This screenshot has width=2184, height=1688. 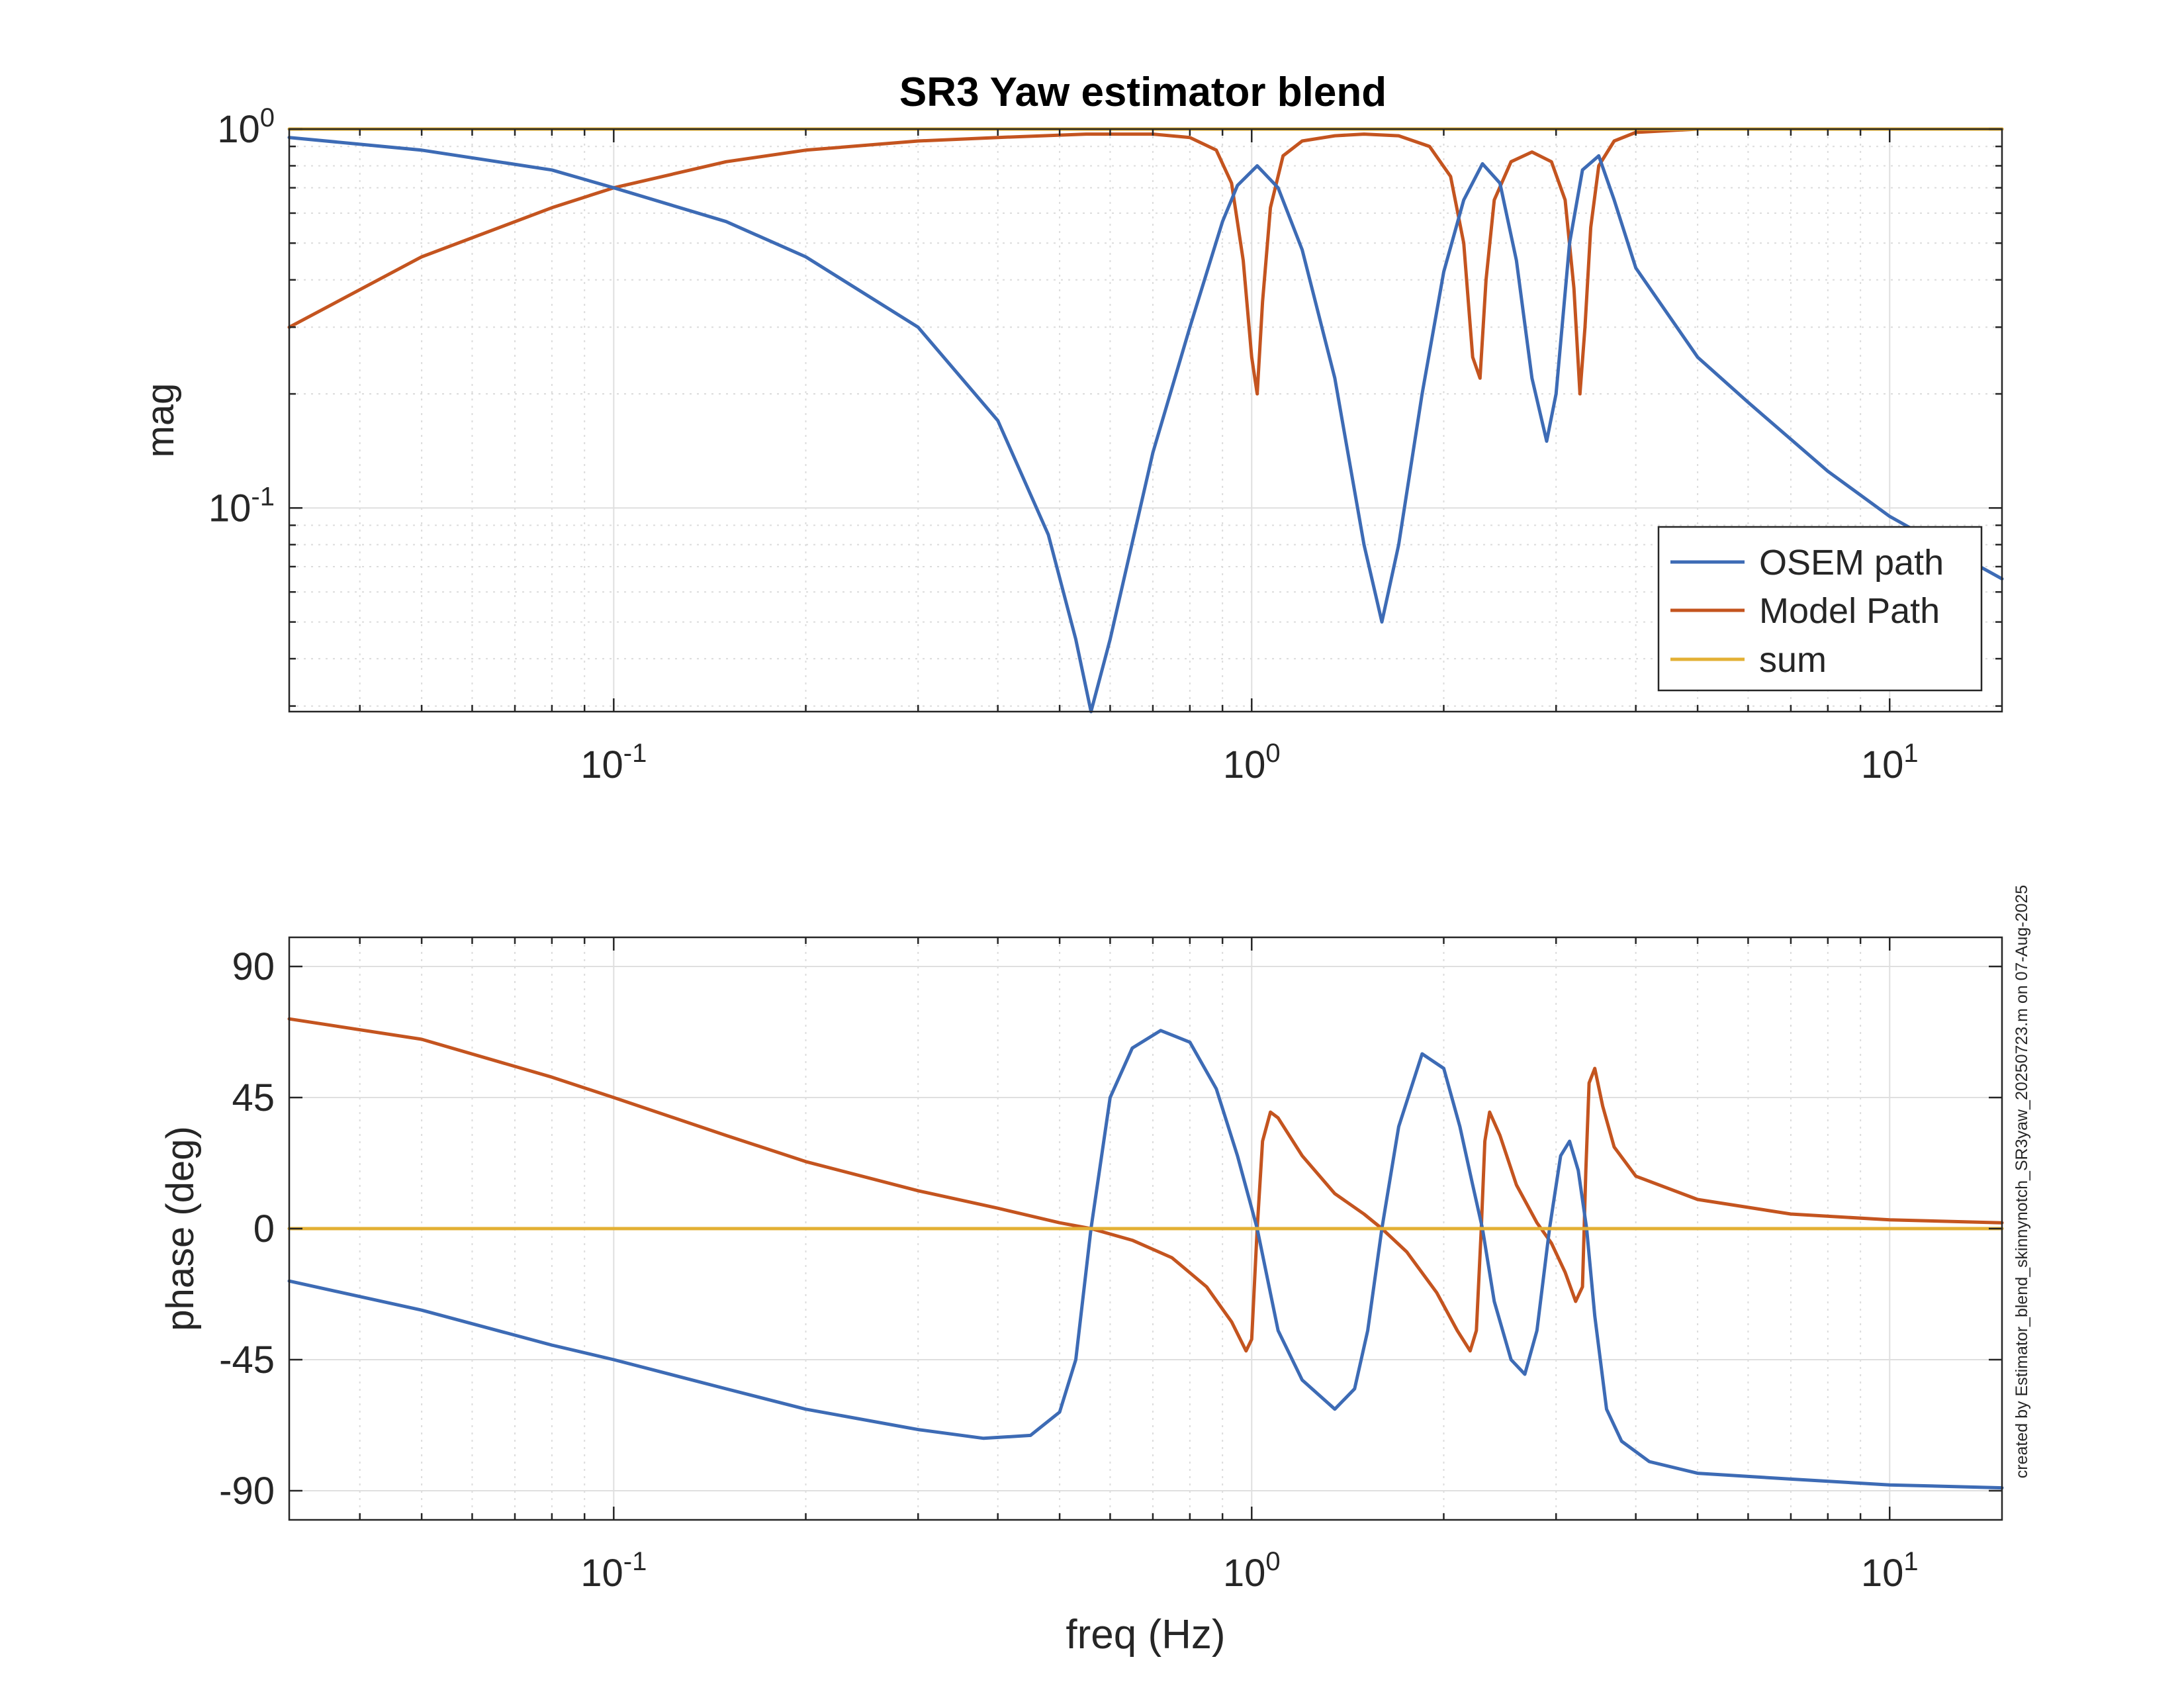 I want to click on y-tick-label: -45, so click(x=247, y=1360).